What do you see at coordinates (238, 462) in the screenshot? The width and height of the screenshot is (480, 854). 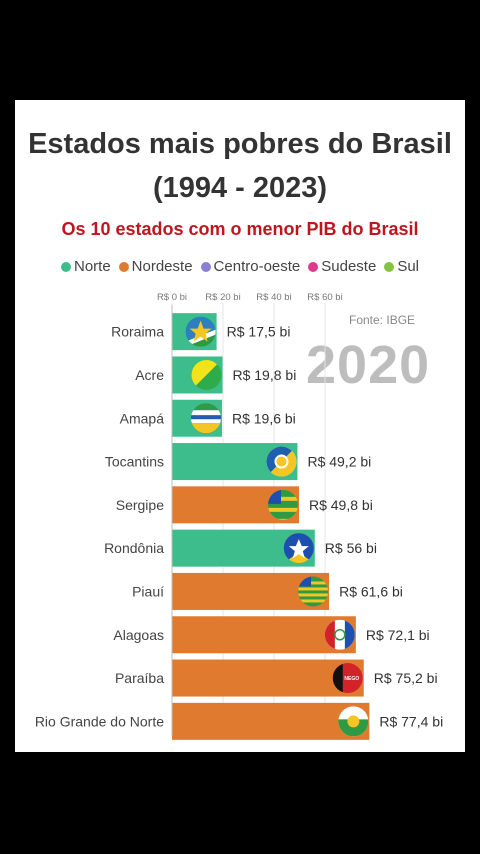 I see `bar-row: Tocantins R$ 49,2 bi` at bounding box center [238, 462].